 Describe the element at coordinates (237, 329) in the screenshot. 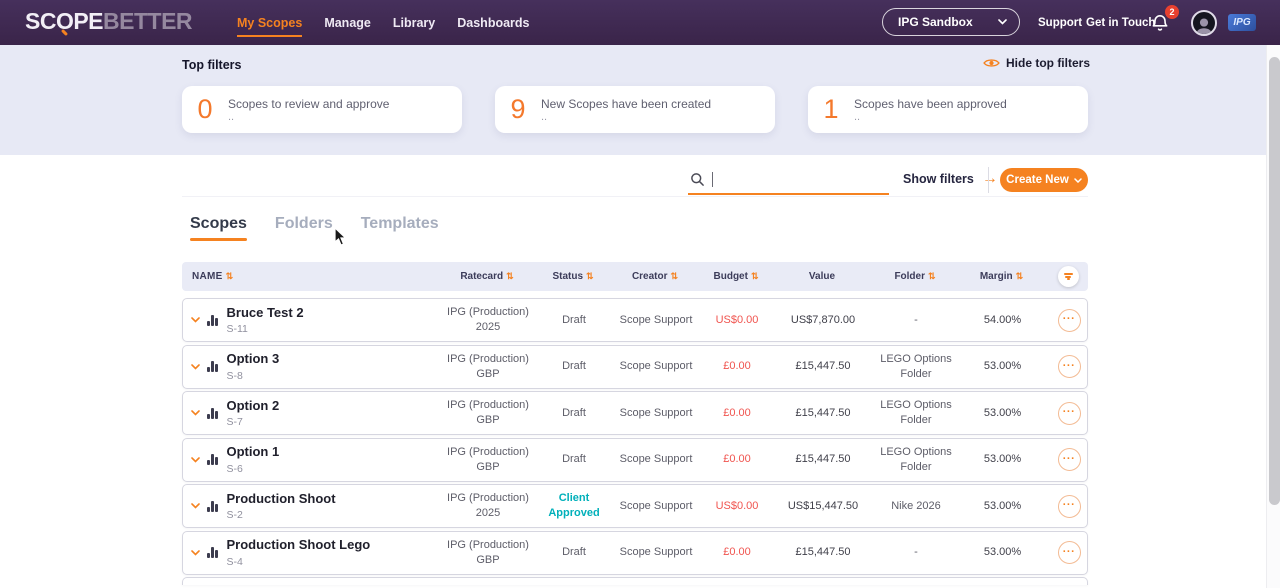

I see `scope-id: S-11` at that location.